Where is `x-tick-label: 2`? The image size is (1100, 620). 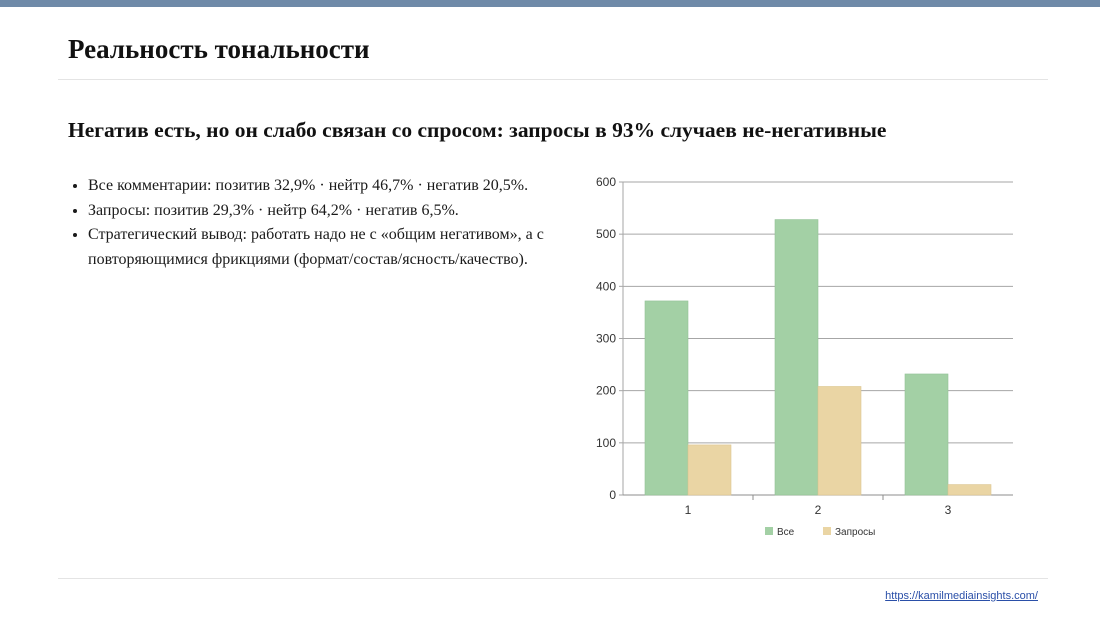
x-tick-label: 2 is located at coordinates (818, 510).